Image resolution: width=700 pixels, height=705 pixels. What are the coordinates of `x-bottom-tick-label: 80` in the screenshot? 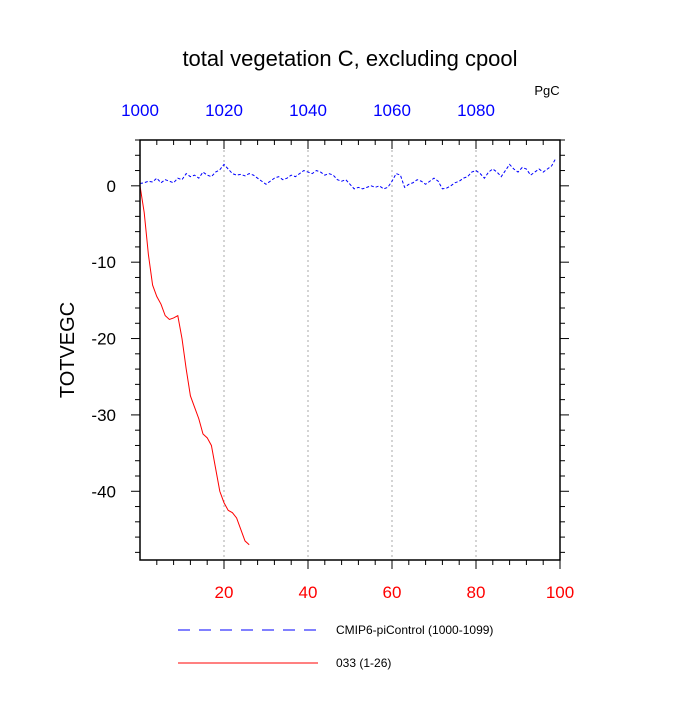 It's located at (476, 592).